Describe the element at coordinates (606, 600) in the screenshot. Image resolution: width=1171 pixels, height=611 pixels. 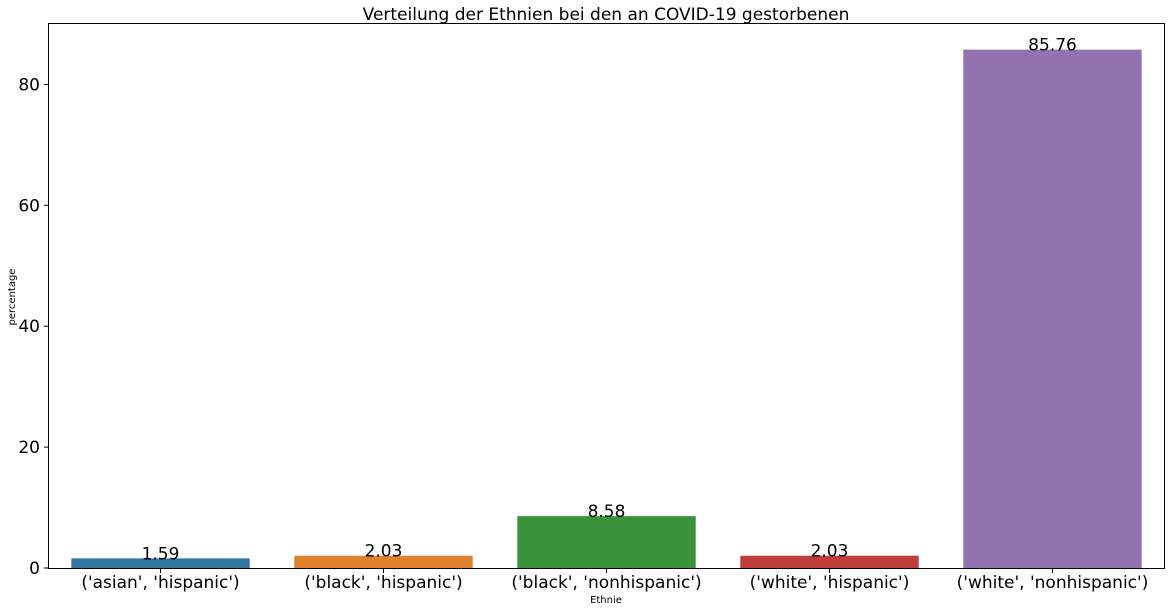
I see `x-axis-label: Ethnie` at that location.